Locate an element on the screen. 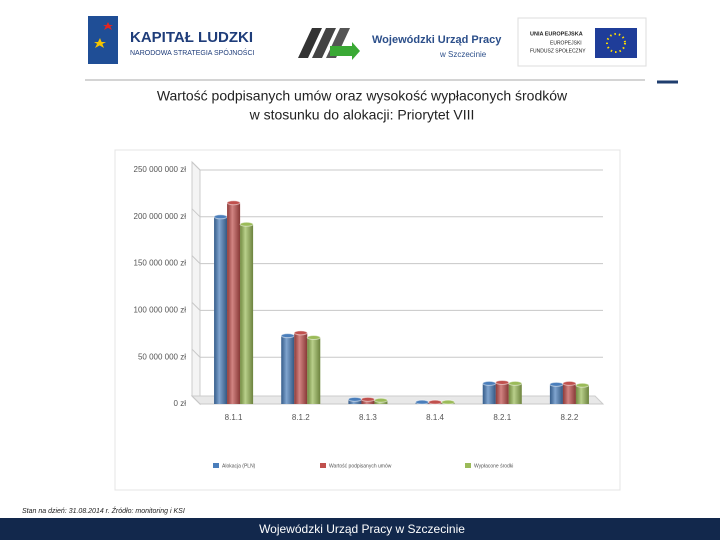  logo-wup: Wojewódzki Urząd Pracy w Szczecinie is located at coordinates (400, 44).